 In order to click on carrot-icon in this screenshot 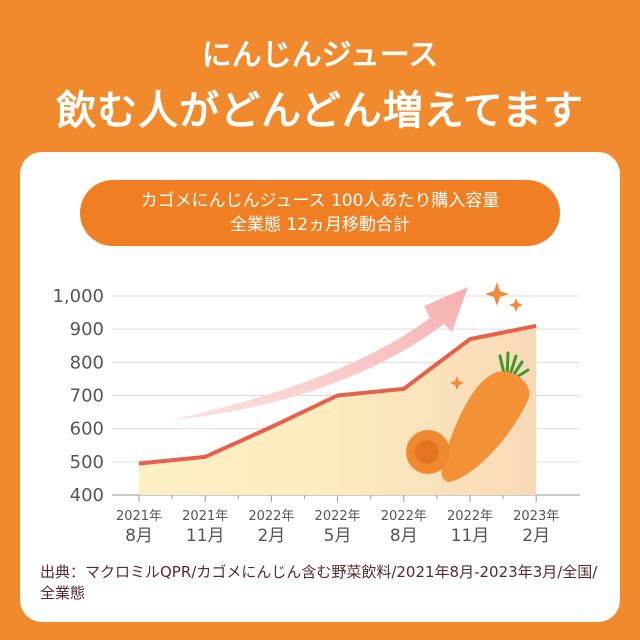, I will do `click(468, 416)`.